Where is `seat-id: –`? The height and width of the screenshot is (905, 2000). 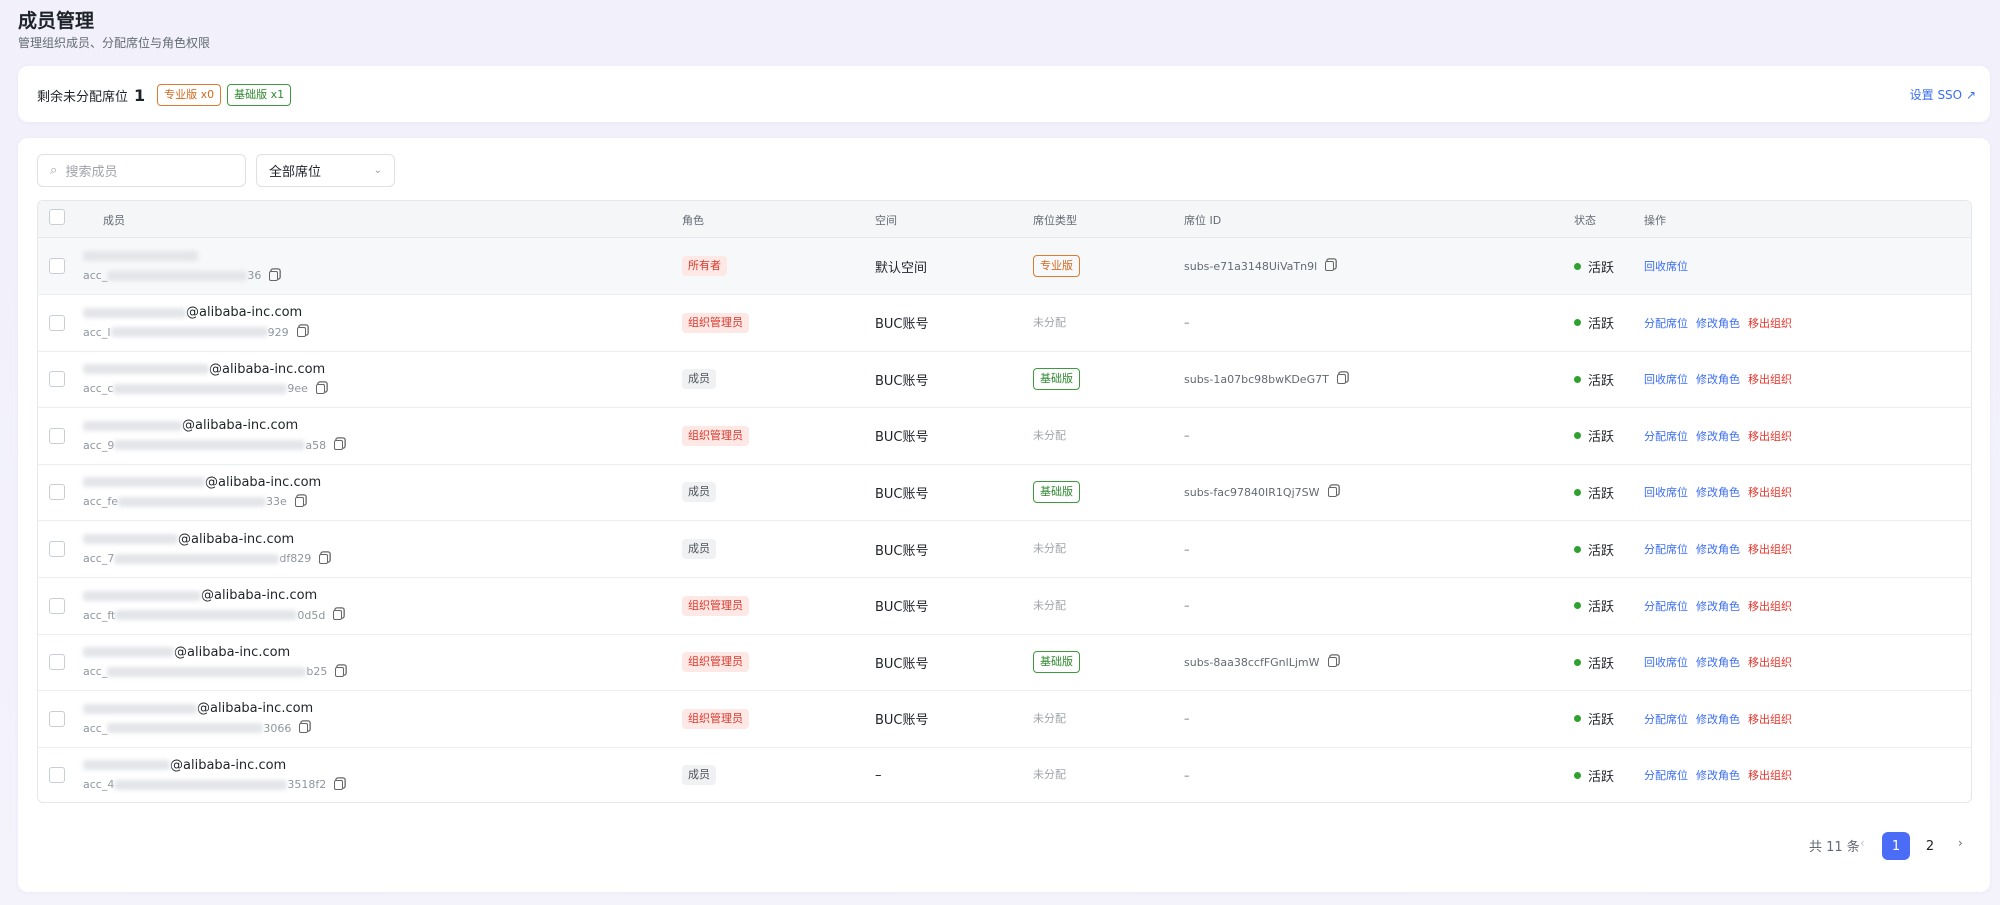 seat-id: – is located at coordinates (1187, 775).